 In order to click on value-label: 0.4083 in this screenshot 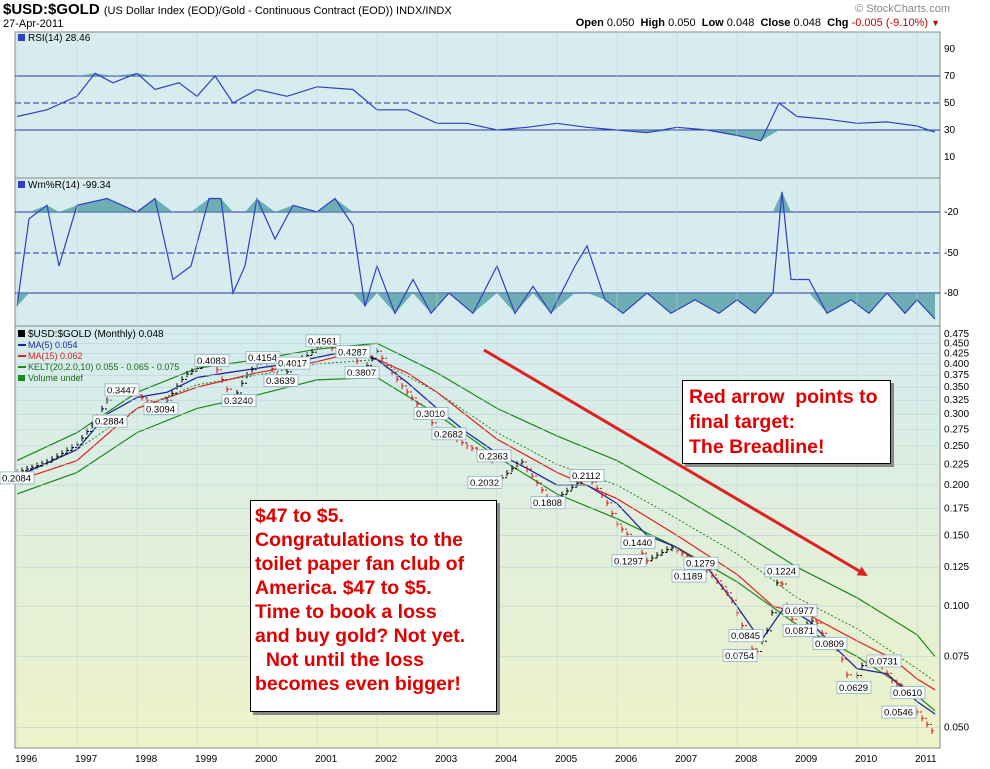, I will do `click(211, 361)`.